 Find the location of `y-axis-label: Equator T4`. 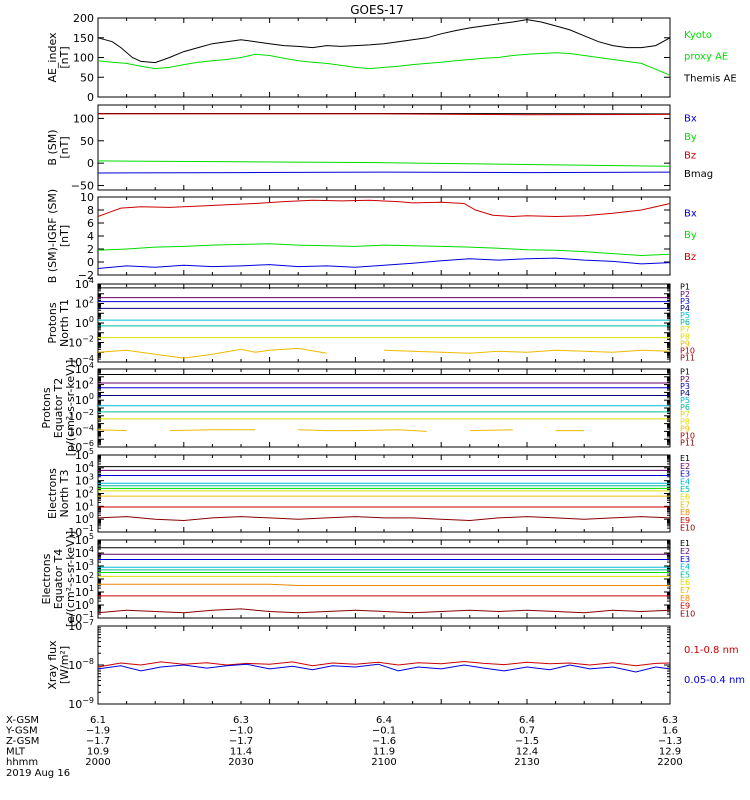

y-axis-label: Equator T4 is located at coordinates (58, 579).